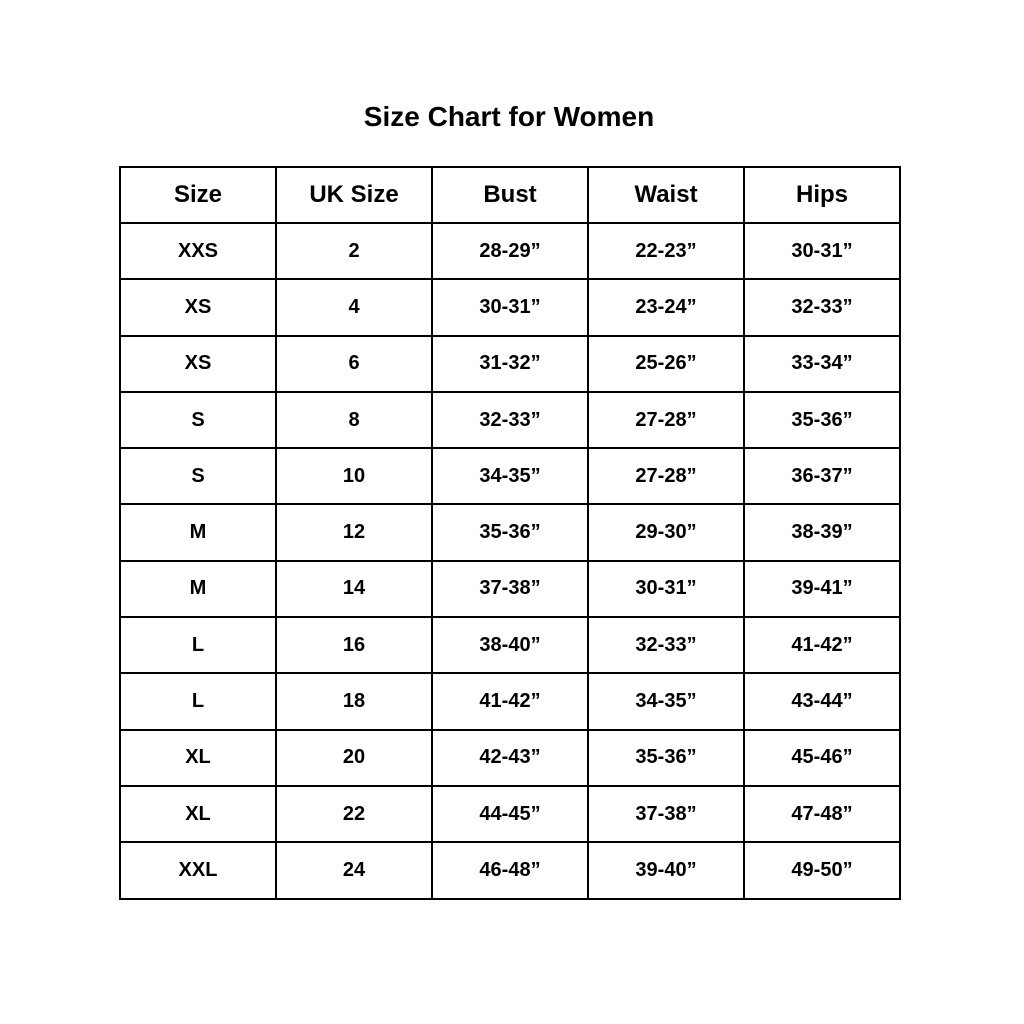  I want to click on page-title: Size Chart for Women, so click(509, 116).